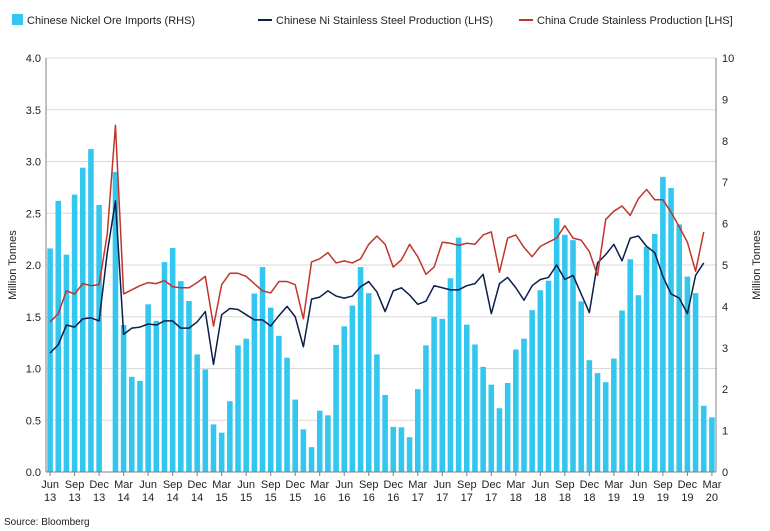 This screenshot has width=770, height=531. Describe the element at coordinates (197, 498) in the screenshot. I see `x-tick-label-year: 14` at that location.